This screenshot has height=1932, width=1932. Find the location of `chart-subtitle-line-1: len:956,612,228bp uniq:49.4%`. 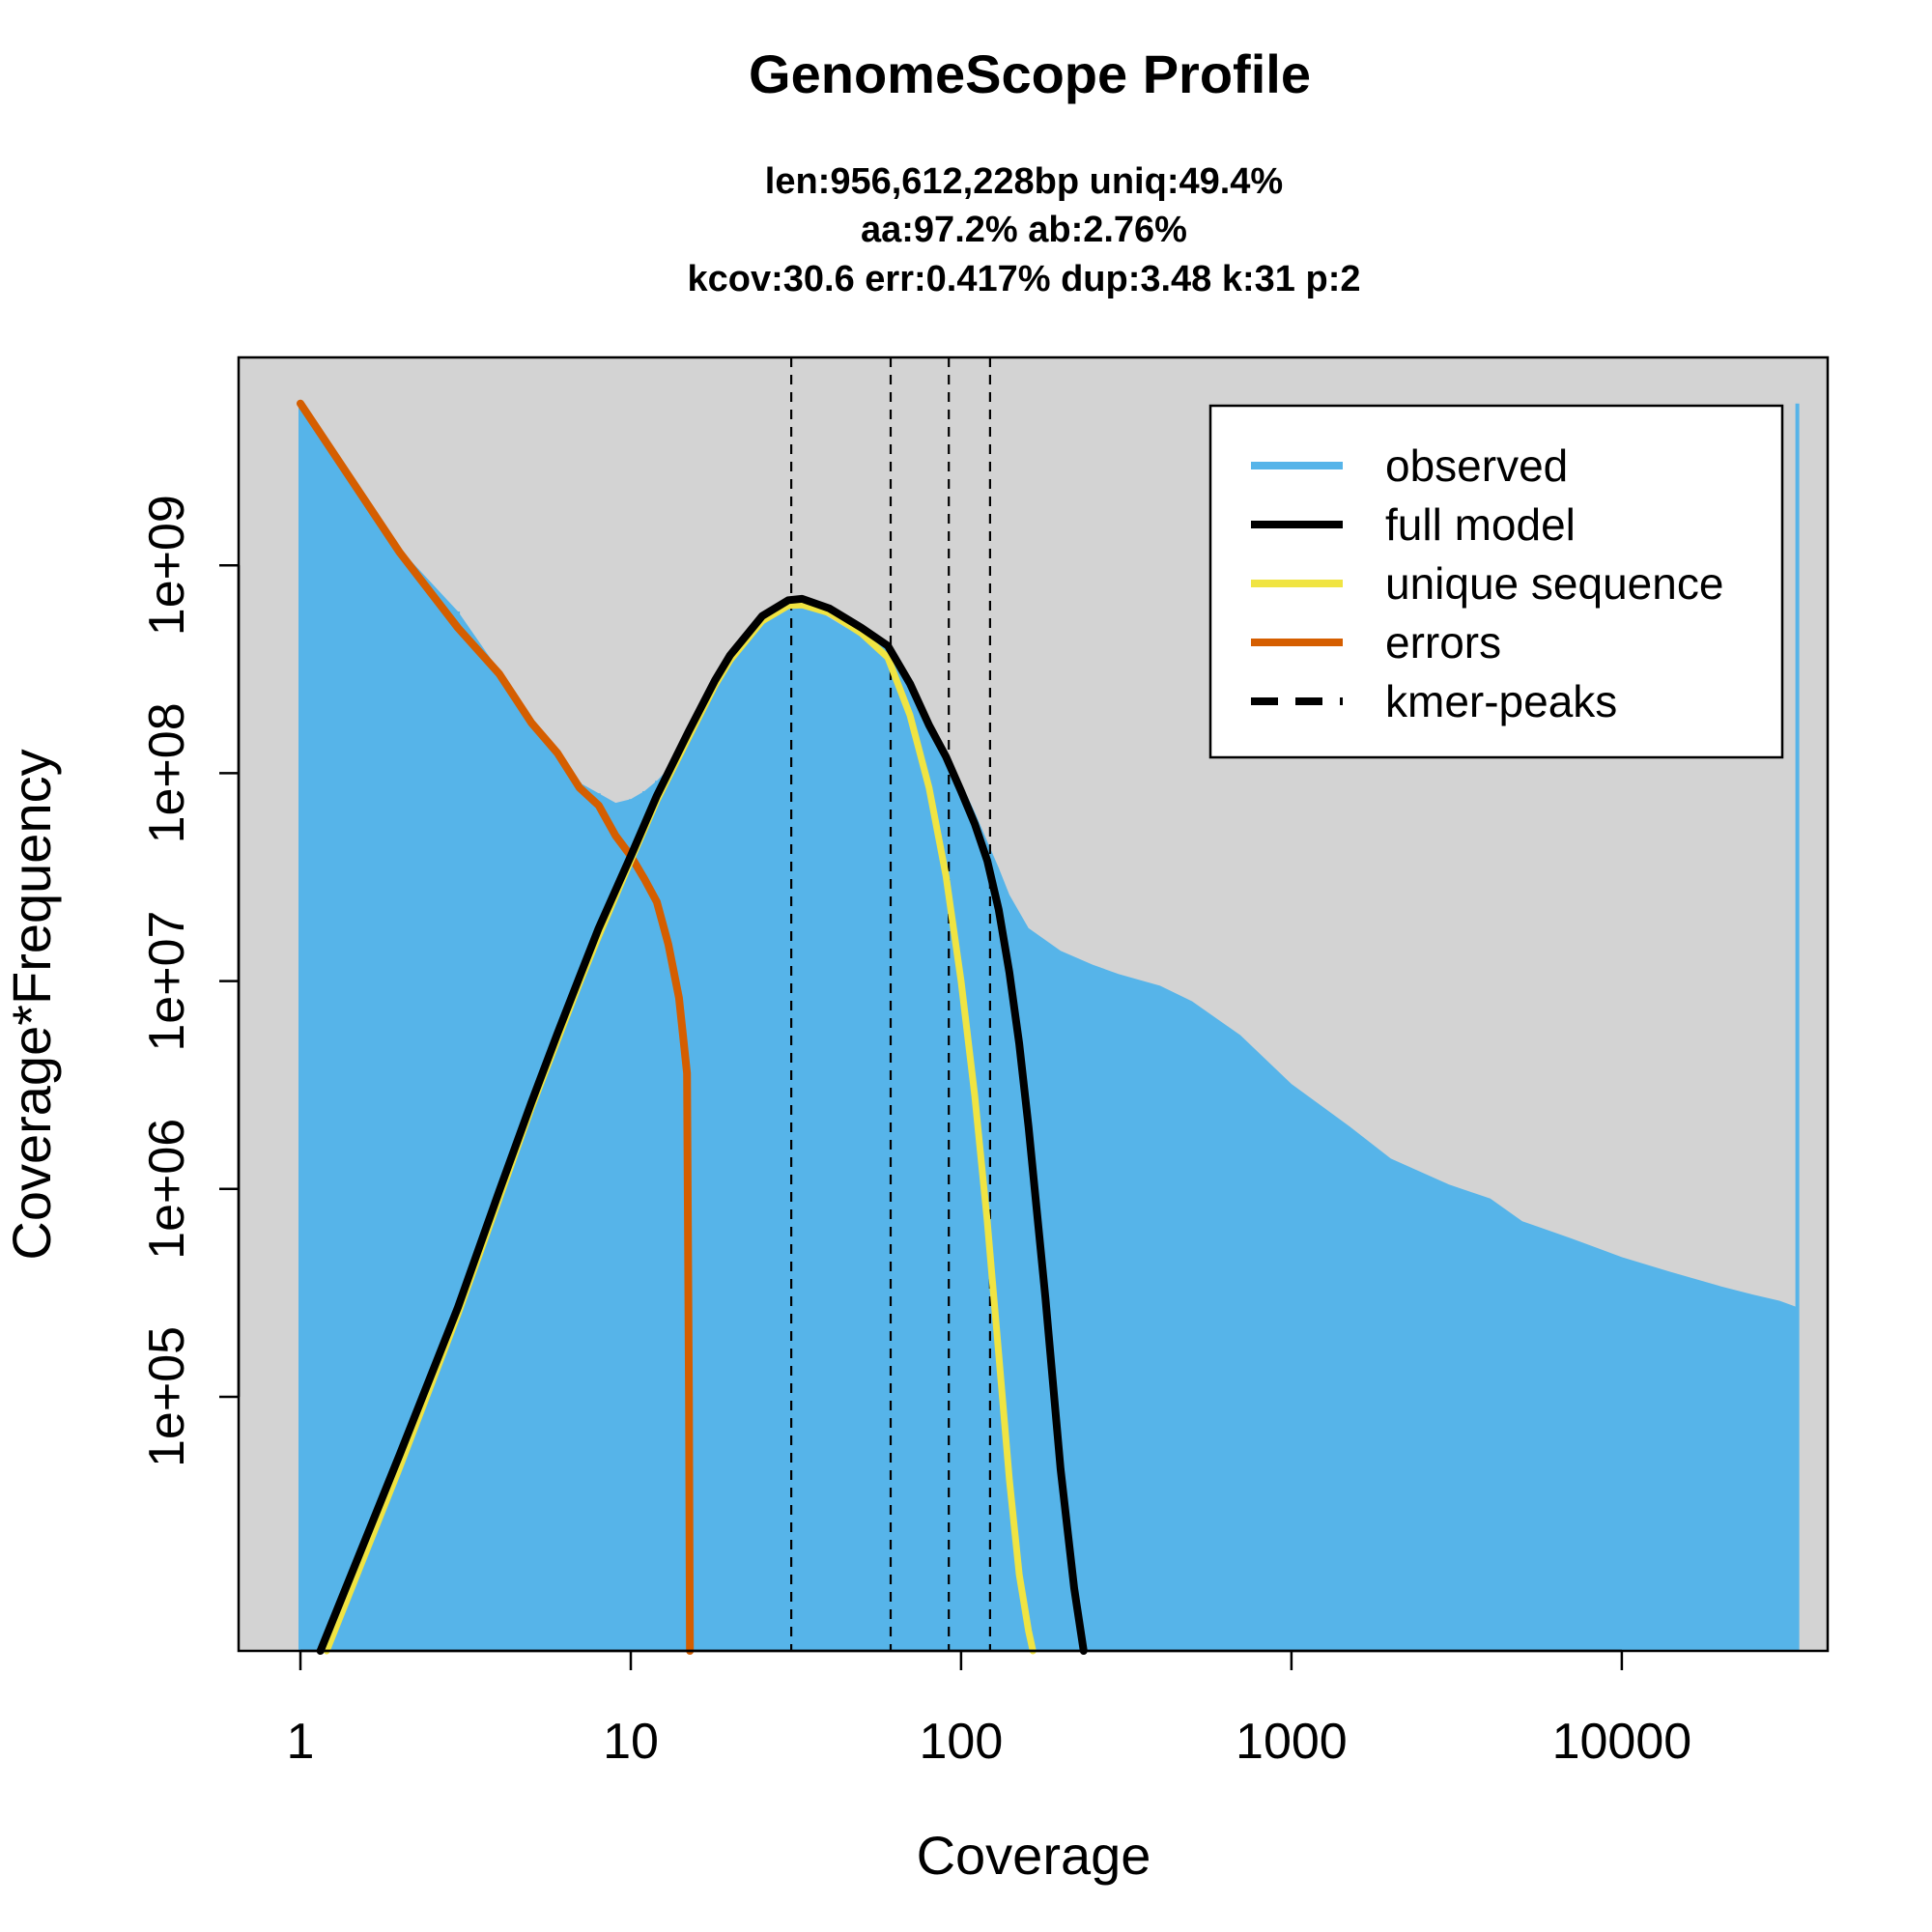

chart-subtitle-line-1: len:956,612,228bp uniq:49.4% is located at coordinates (1024, 181).